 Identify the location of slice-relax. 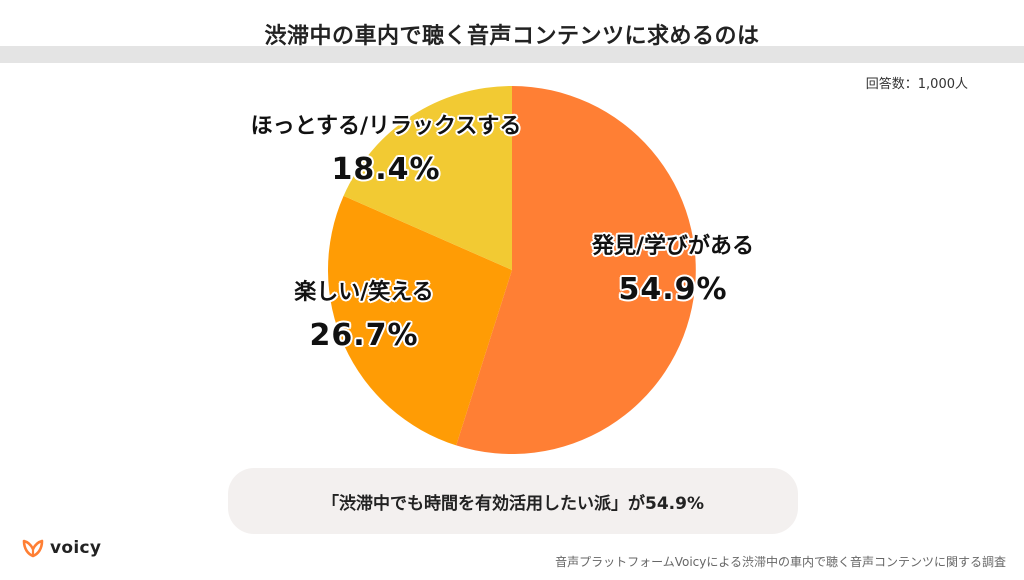
(427, 178).